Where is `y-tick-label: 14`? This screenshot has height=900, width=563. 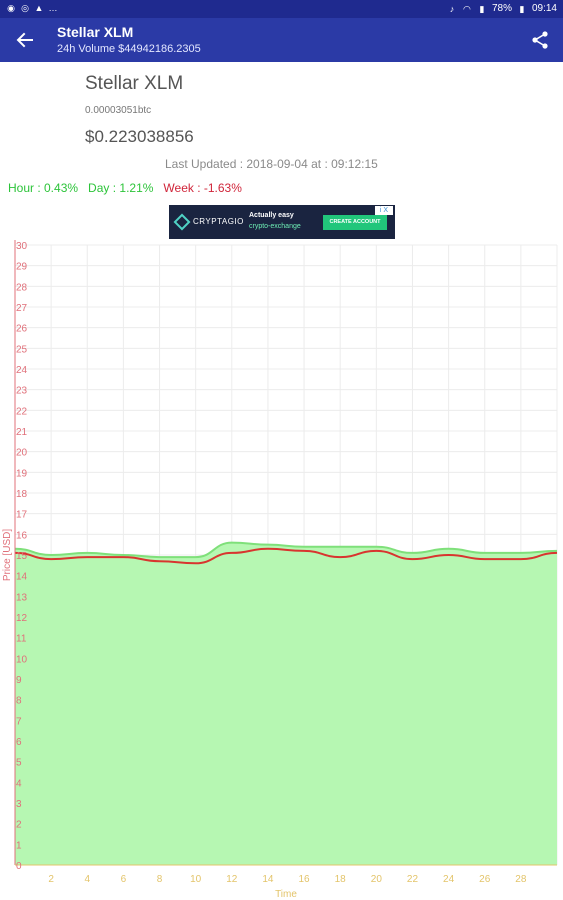
y-tick-label: 14 is located at coordinates (22, 577).